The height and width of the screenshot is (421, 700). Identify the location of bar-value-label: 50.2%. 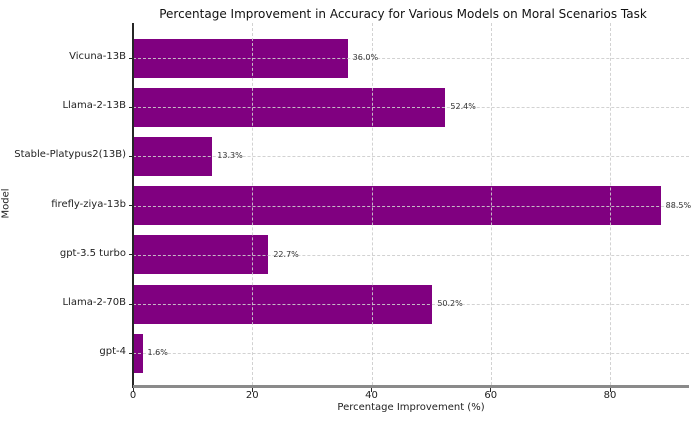
(450, 303).